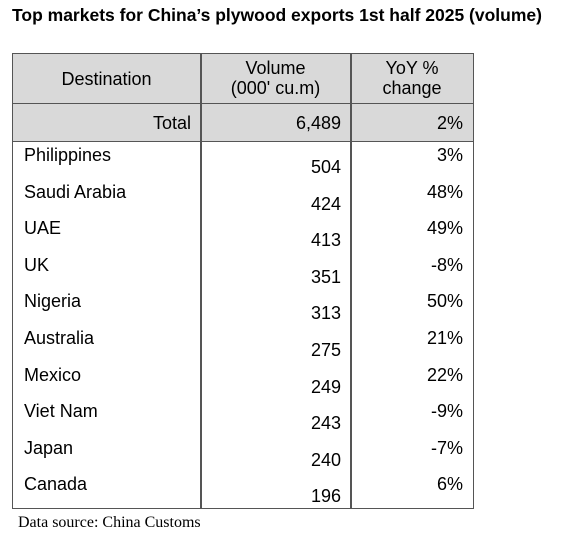 The width and height of the screenshot is (563, 542). I want to click on row-volume: 413, so click(325, 240).